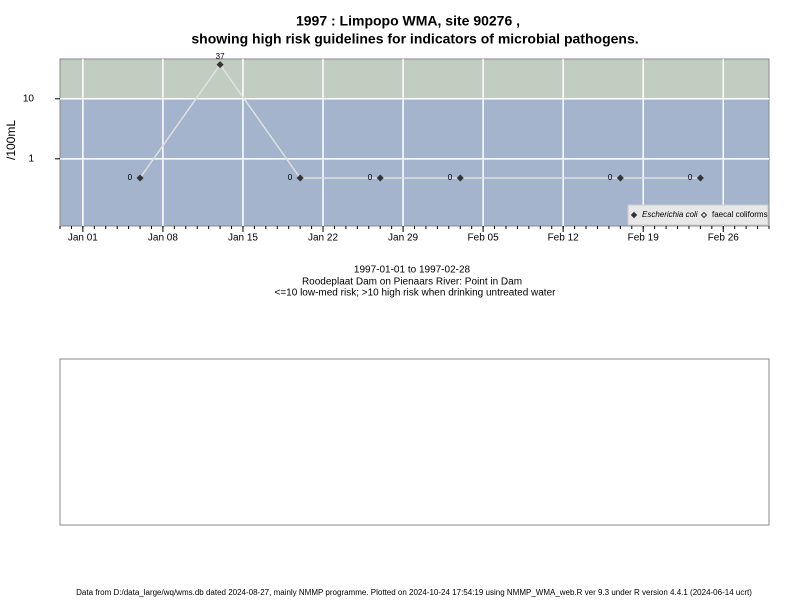 The height and width of the screenshot is (600, 800). Describe the element at coordinates (408, 21) in the screenshot. I see `chart-title: 1997 : Limpopo WMA, site 90276 ,` at that location.